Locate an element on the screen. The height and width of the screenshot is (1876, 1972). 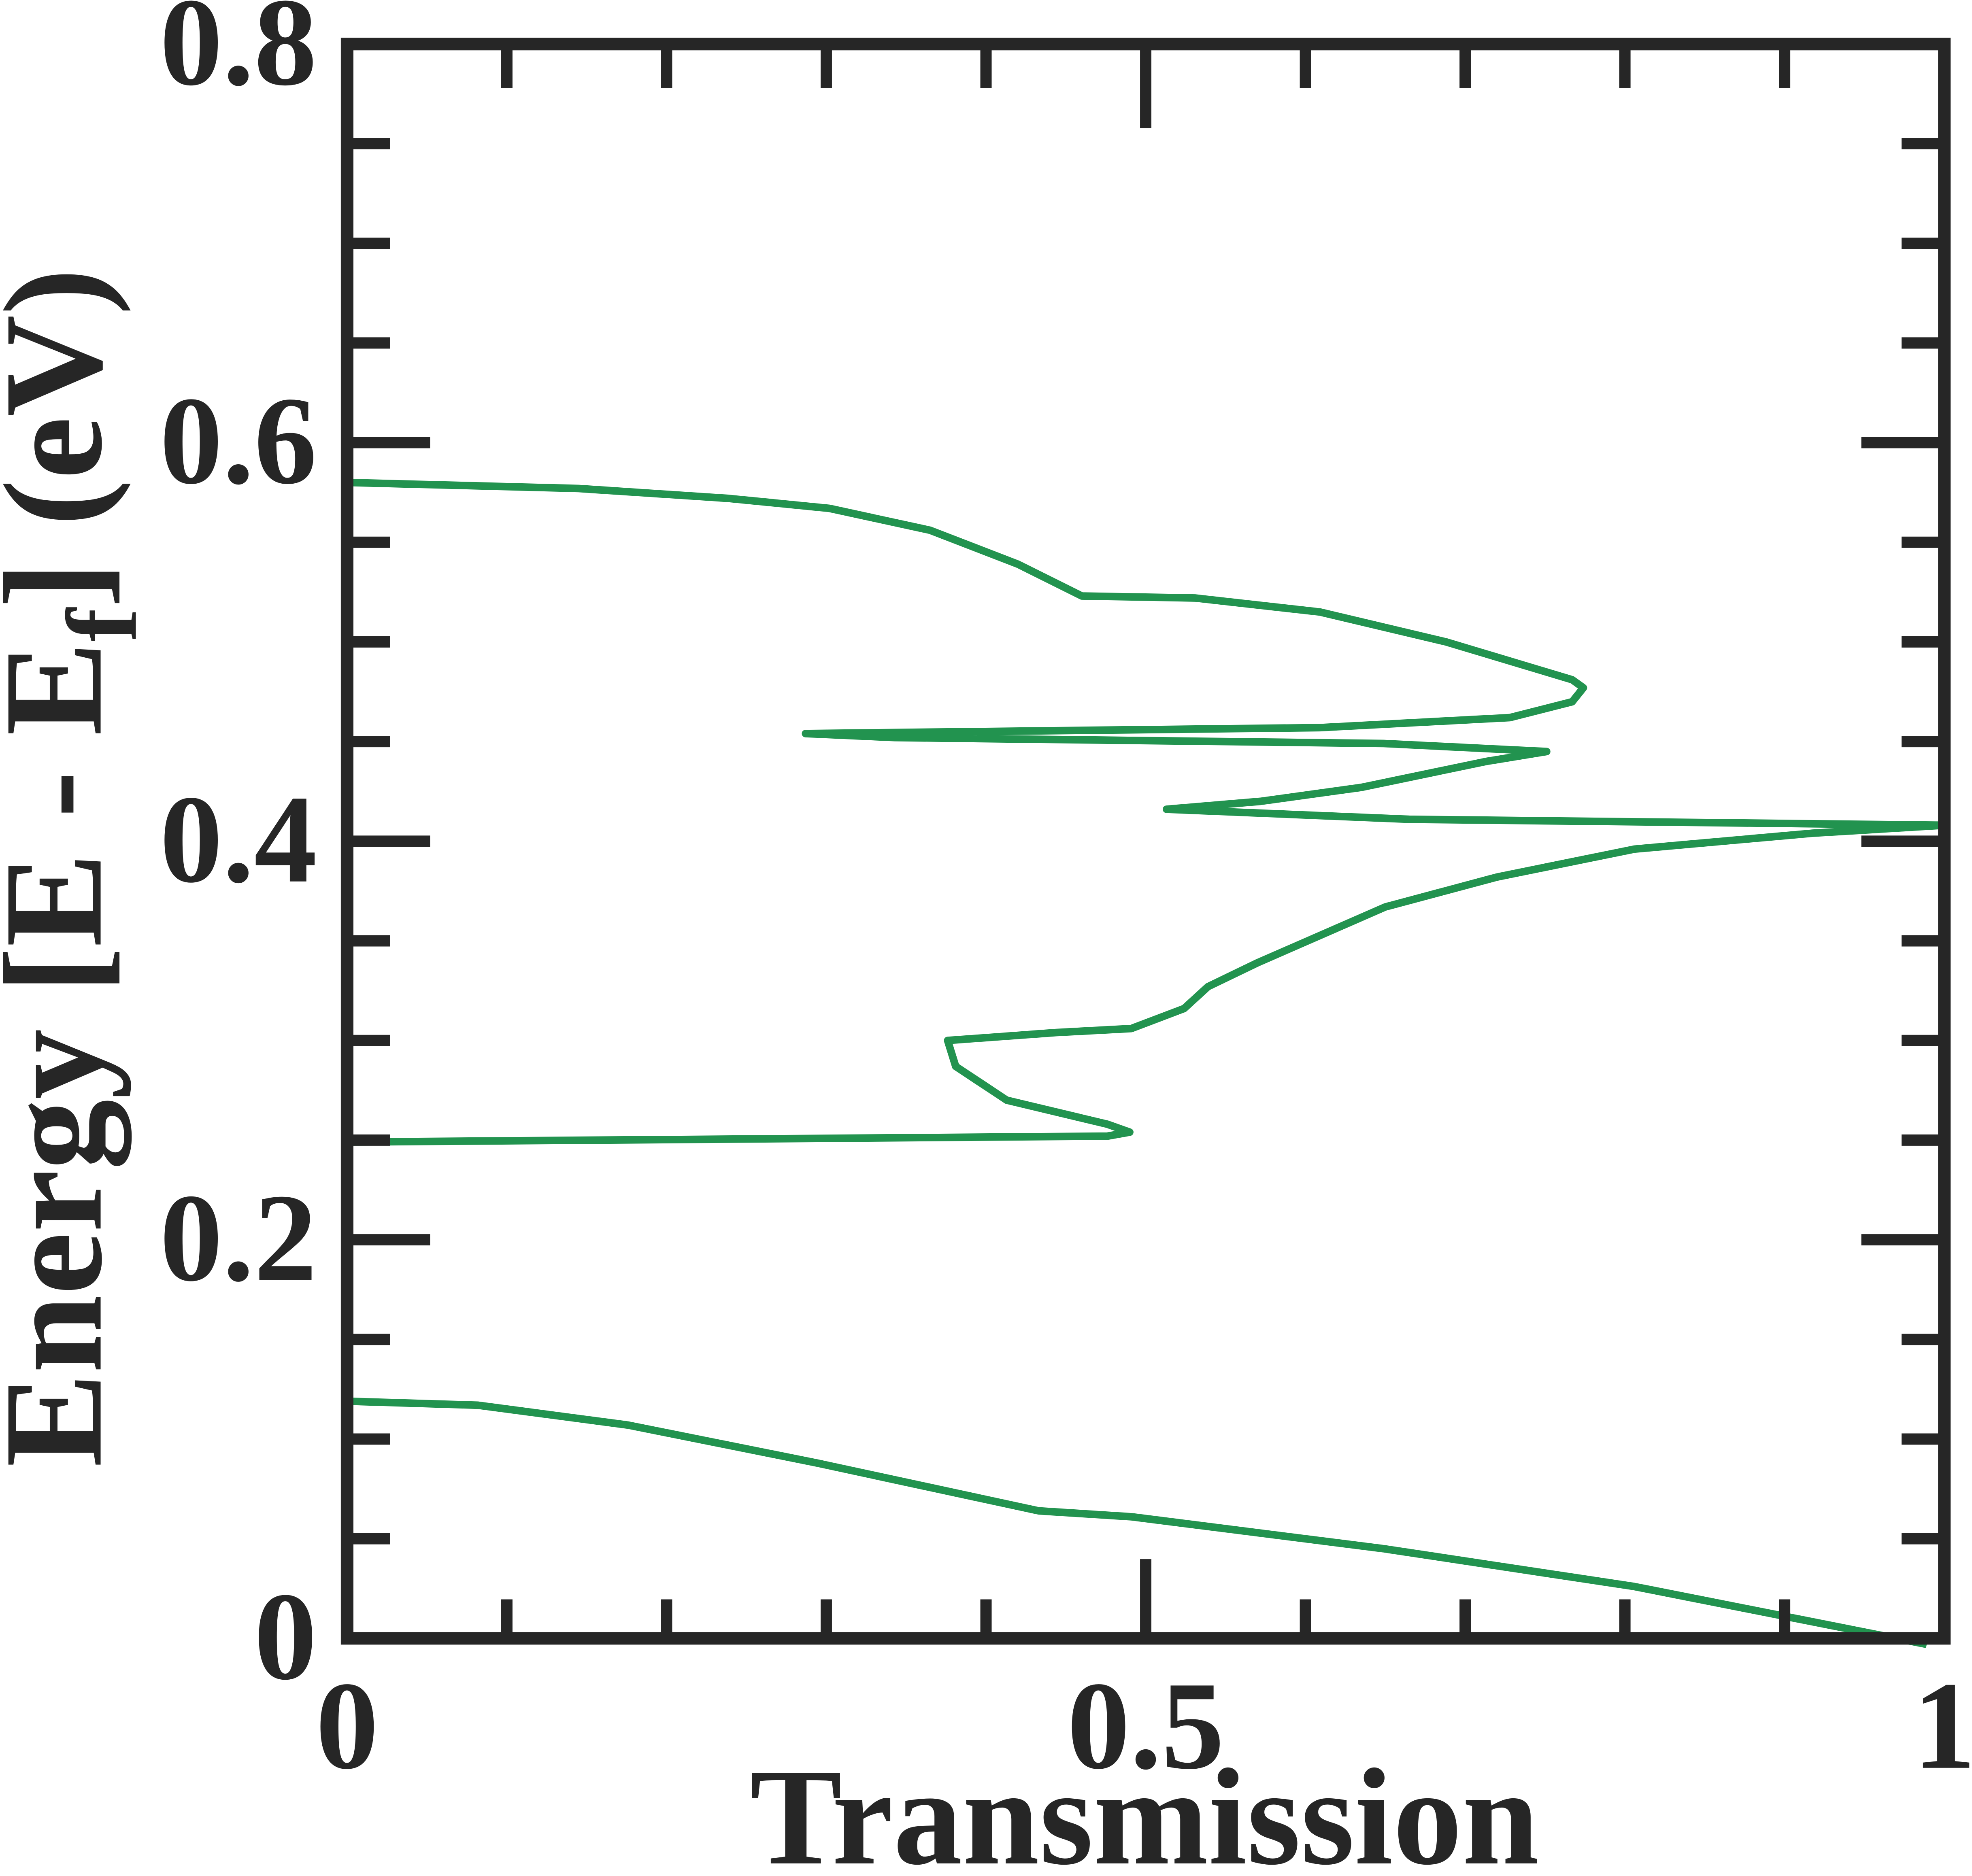
x-tick-label: 0.5 is located at coordinates (1145, 1726).